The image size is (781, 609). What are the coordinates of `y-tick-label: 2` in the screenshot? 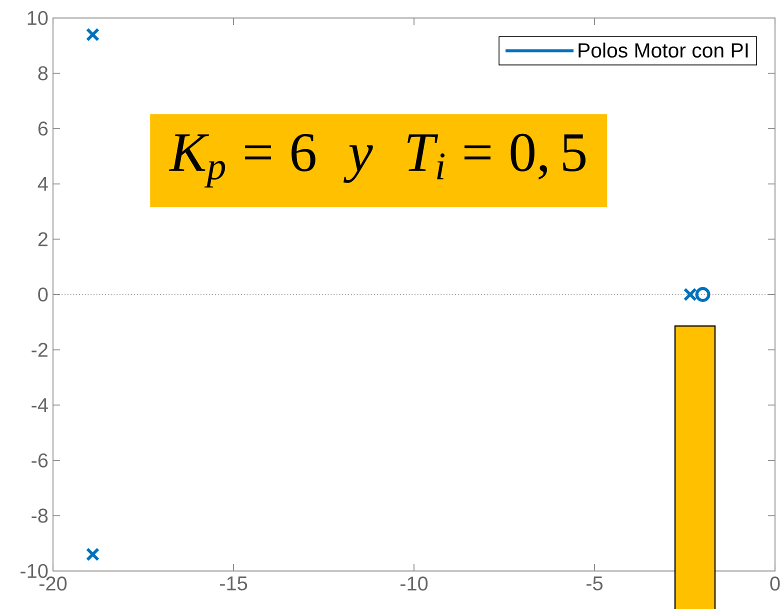 It's located at (43, 239).